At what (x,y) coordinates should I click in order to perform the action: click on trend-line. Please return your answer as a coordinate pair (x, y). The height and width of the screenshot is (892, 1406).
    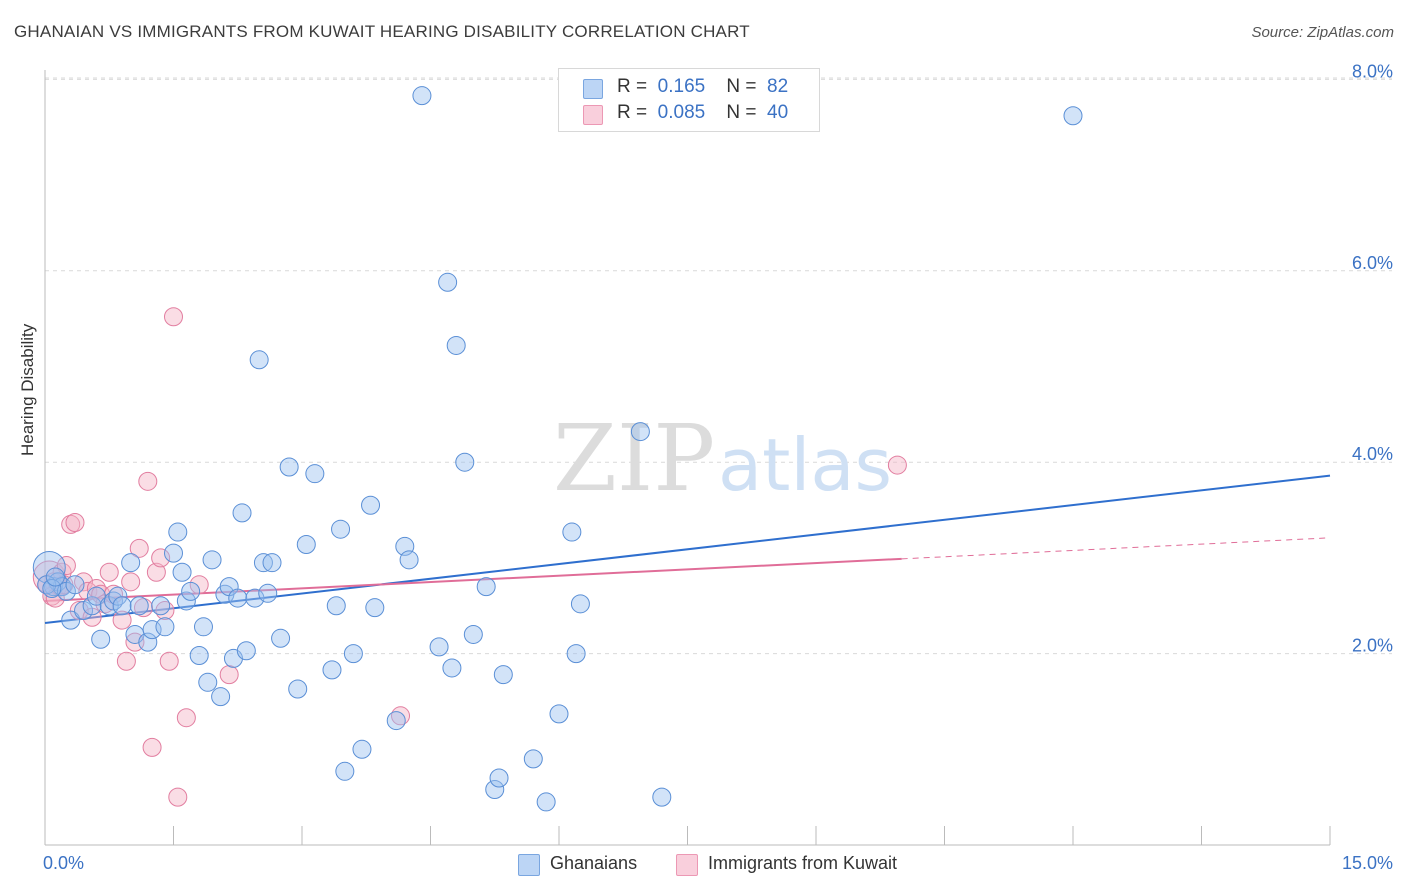
    Looking at the image, I should click on (473, 579).